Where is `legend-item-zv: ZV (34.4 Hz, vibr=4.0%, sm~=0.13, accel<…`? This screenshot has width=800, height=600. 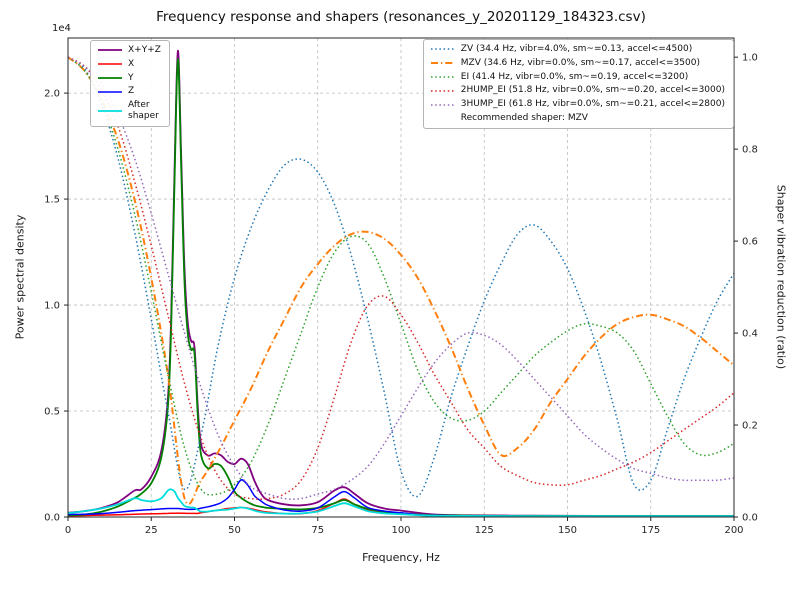
legend-item-zv: ZV (34.4 Hz, vibr=4.0%, sm~=0.13, accel<… is located at coordinates (577, 49).